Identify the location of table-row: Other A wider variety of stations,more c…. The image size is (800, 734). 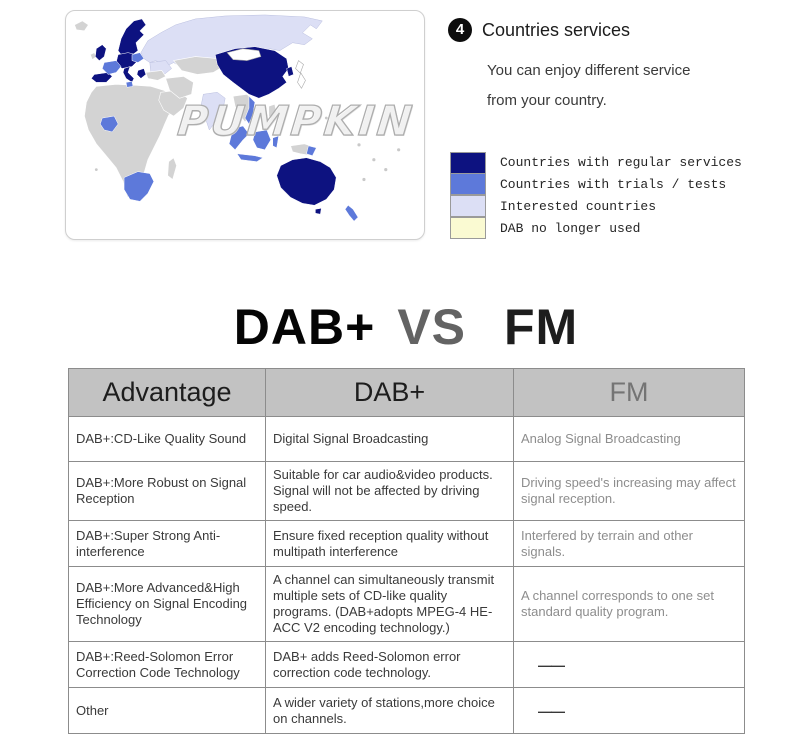
(406, 710).